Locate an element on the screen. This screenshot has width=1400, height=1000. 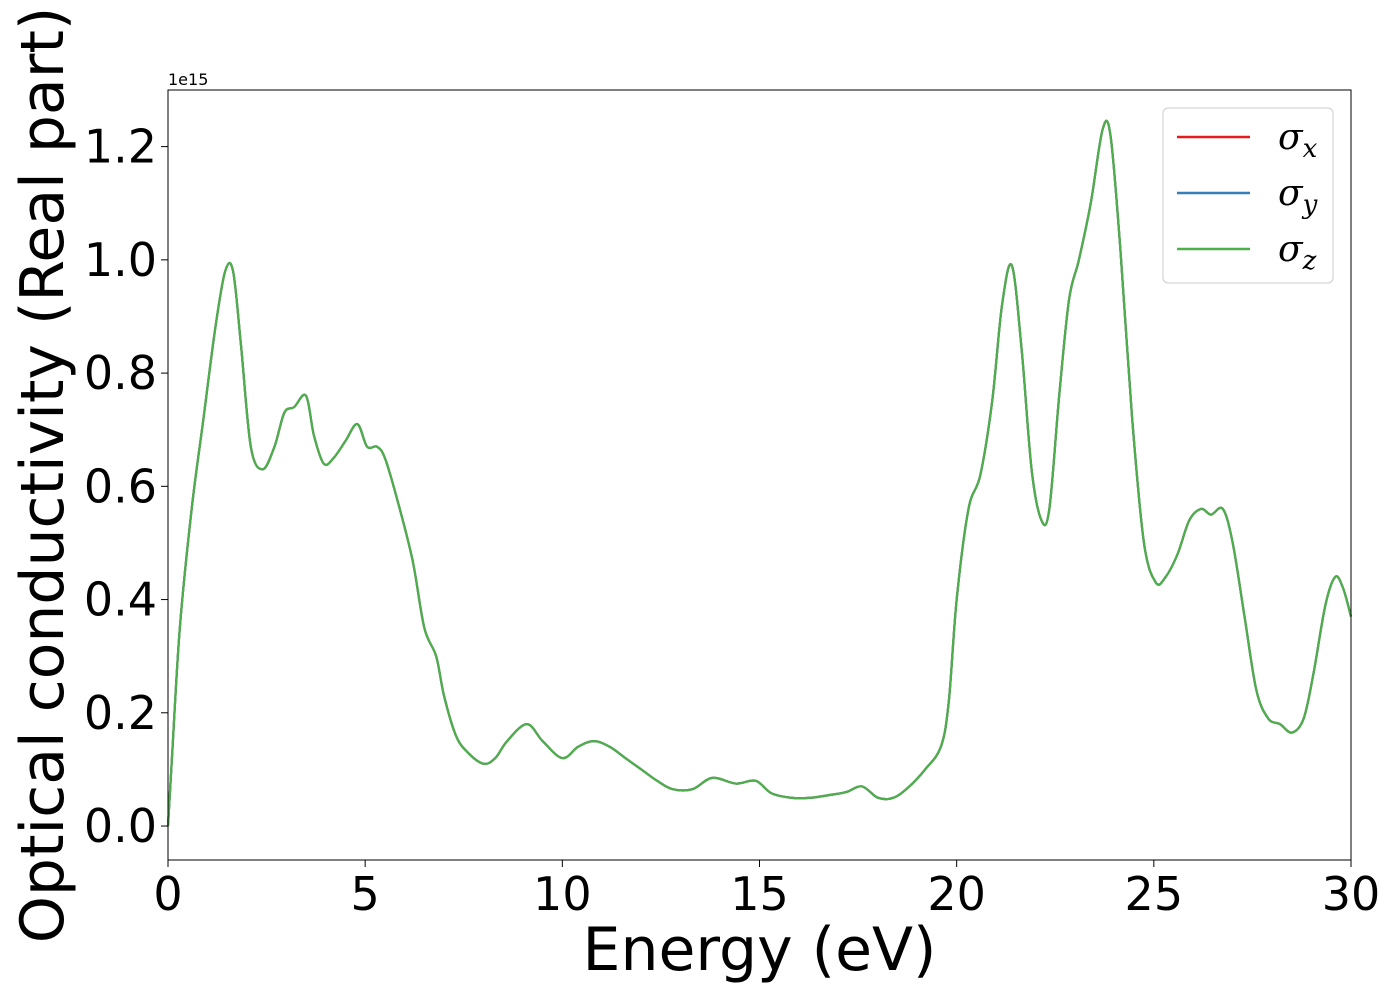
y-offset-label: 1e15 is located at coordinates (188, 79).